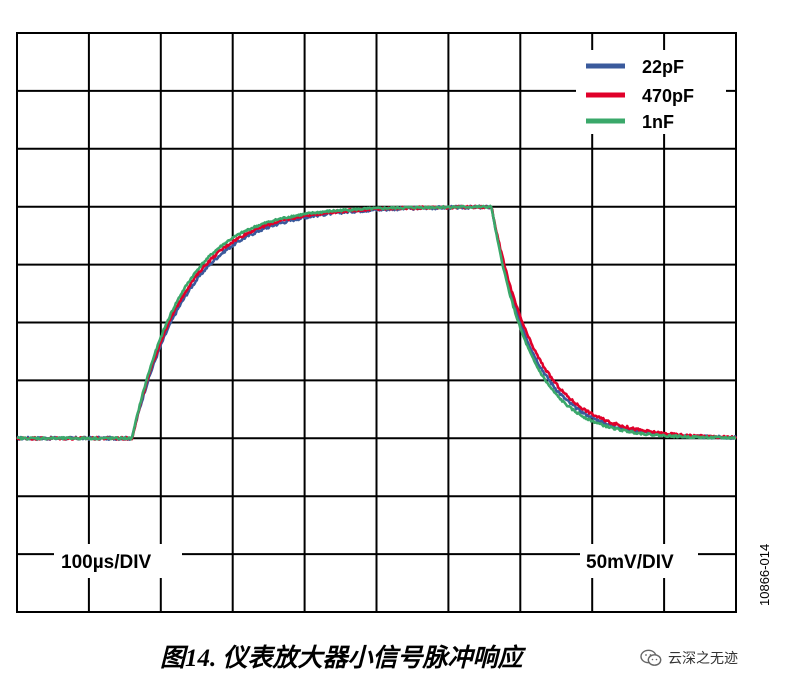  I want to click on time-scale-bg, so click(118, 561).